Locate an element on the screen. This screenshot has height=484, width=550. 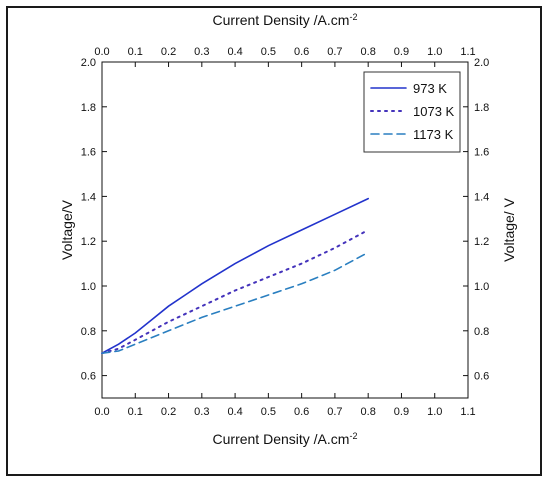
x-tick-label-bottom: 0.5 is located at coordinates (268, 412).